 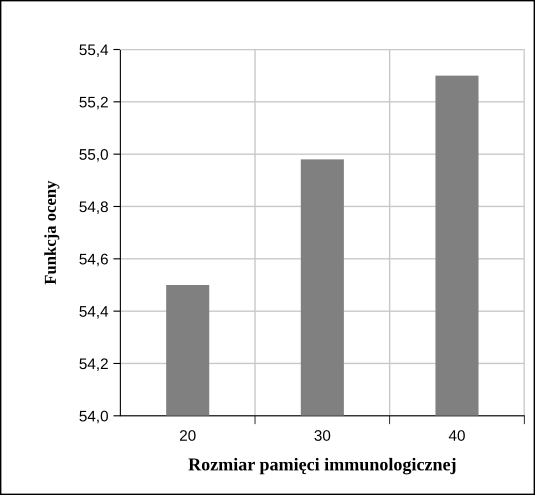 I want to click on y-tick-label: 55,4, so click(x=93, y=50).